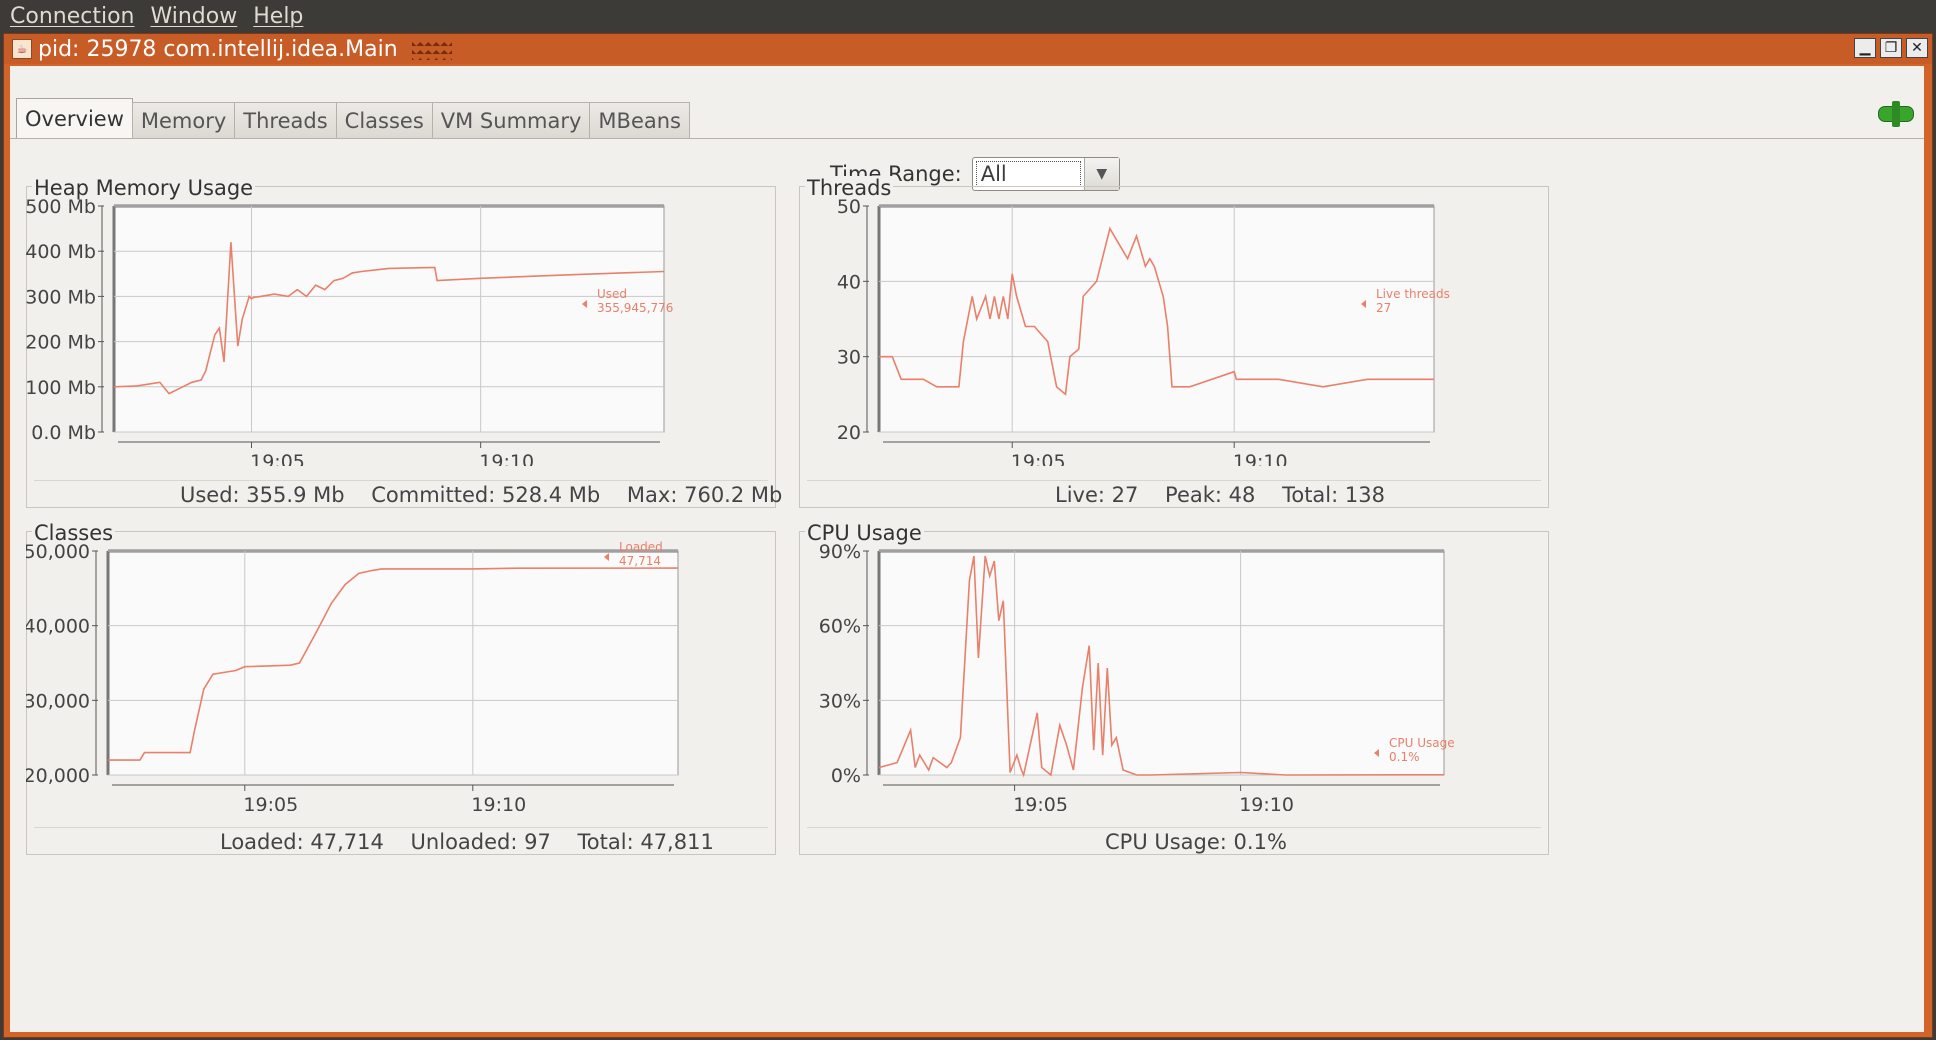 The height and width of the screenshot is (1040, 1936). What do you see at coordinates (72, 16) in the screenshot?
I see `menu-connection: Connection` at bounding box center [72, 16].